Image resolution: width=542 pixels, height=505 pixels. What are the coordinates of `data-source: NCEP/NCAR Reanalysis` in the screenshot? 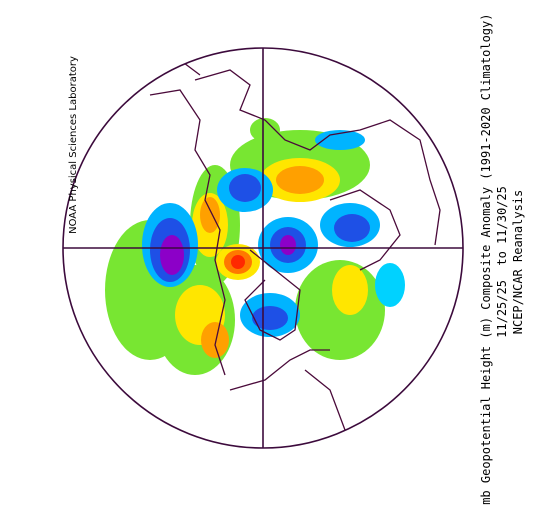 It's located at (518, 262).